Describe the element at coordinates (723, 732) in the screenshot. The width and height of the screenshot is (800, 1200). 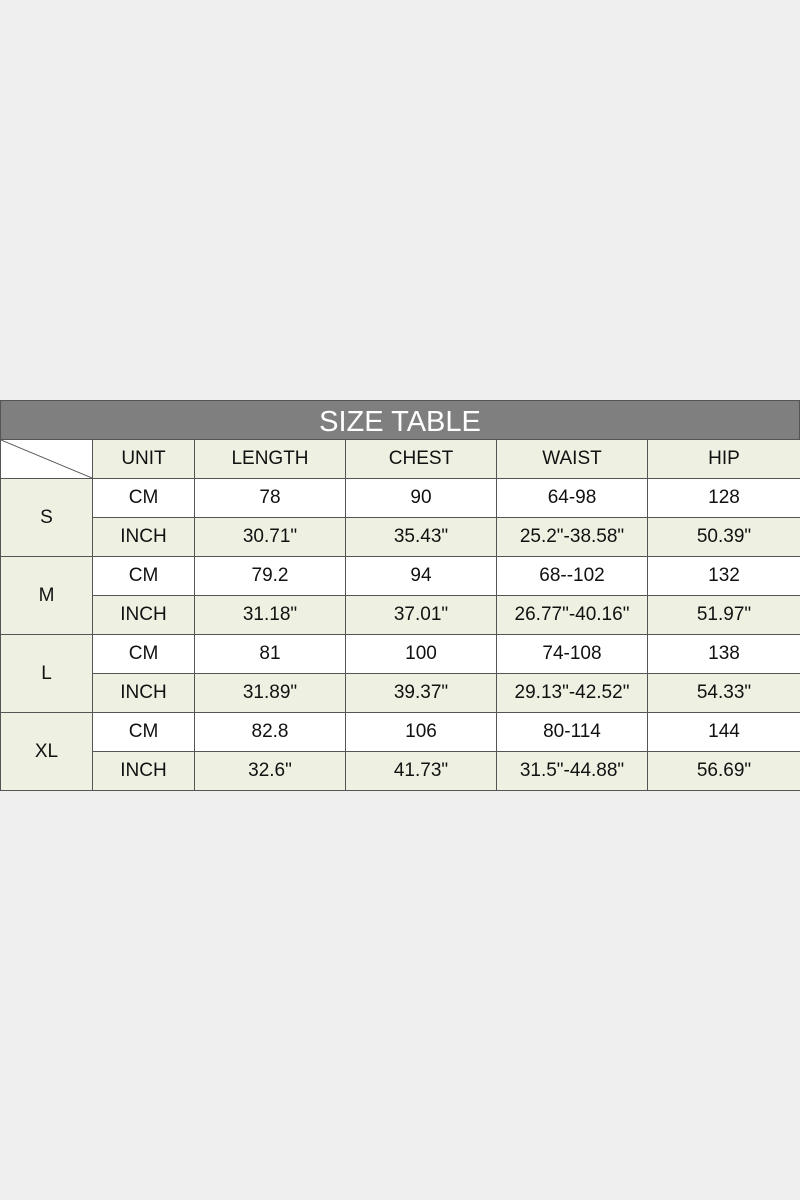
I see `value-cell: 144` at that location.